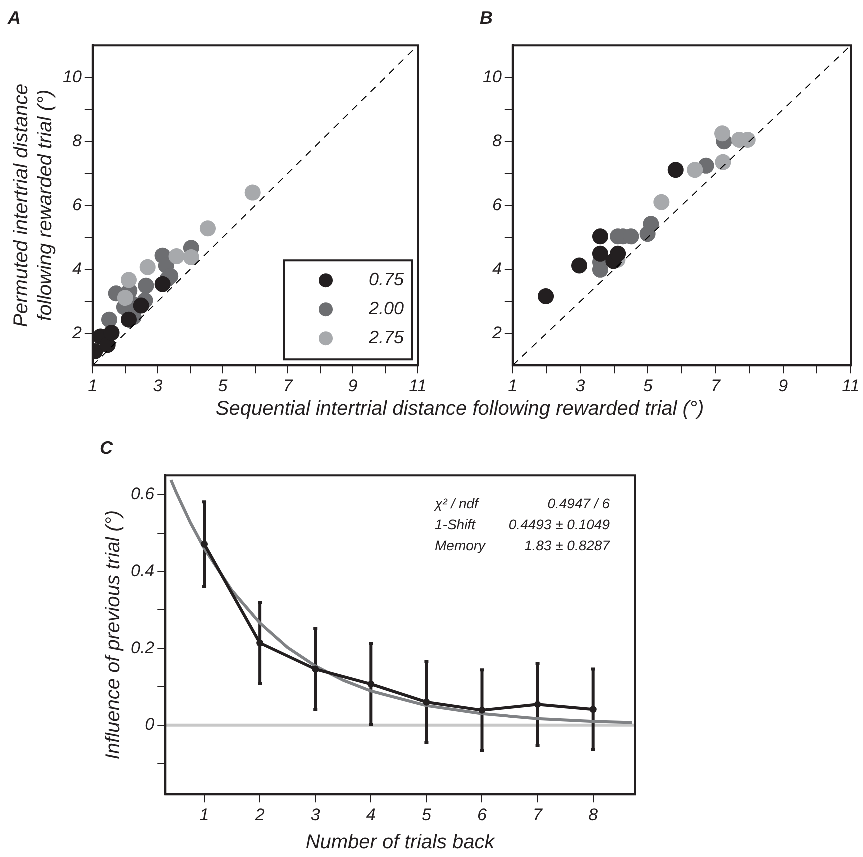 The image size is (863, 857). Describe the element at coordinates (143, 494) in the screenshot. I see `y-tick-label: 0.6` at that location.